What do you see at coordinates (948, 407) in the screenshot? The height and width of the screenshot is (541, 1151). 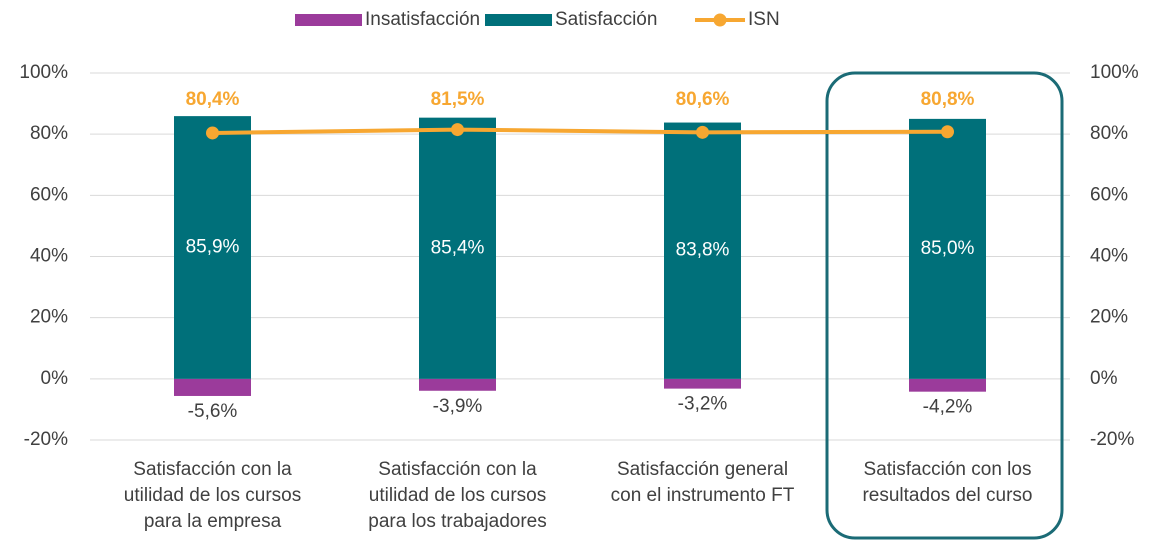 I see `data-label: -4,2%` at bounding box center [948, 407].